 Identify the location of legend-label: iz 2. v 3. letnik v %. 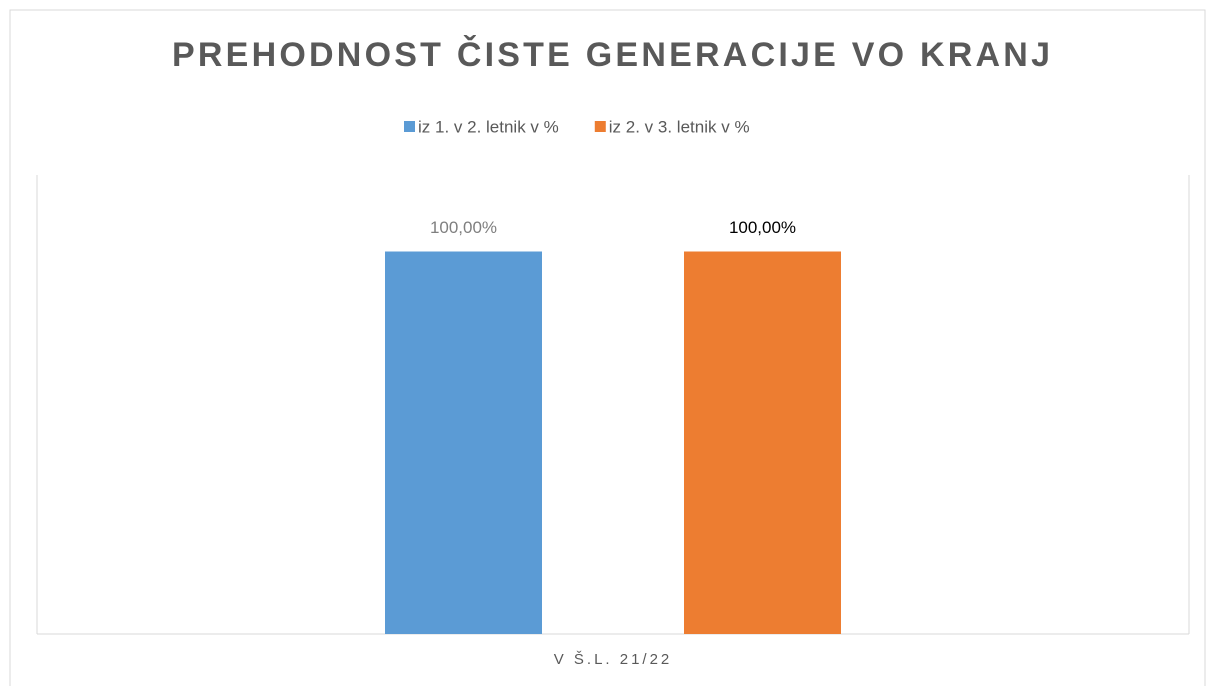
(679, 126).